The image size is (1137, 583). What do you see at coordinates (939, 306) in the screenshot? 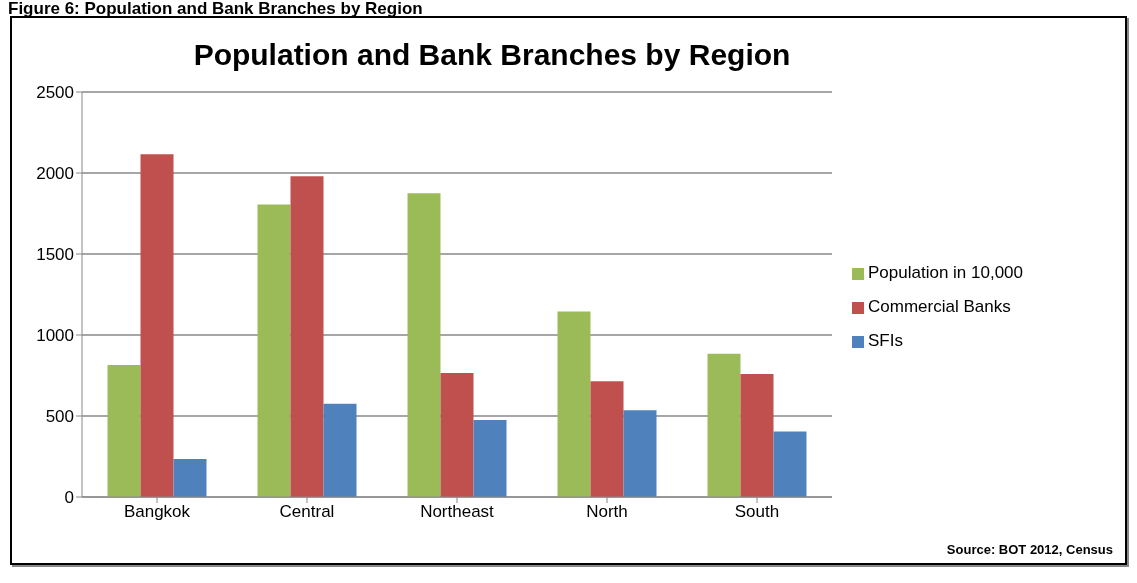
I see `legend-label: Commercial Banks` at bounding box center [939, 306].